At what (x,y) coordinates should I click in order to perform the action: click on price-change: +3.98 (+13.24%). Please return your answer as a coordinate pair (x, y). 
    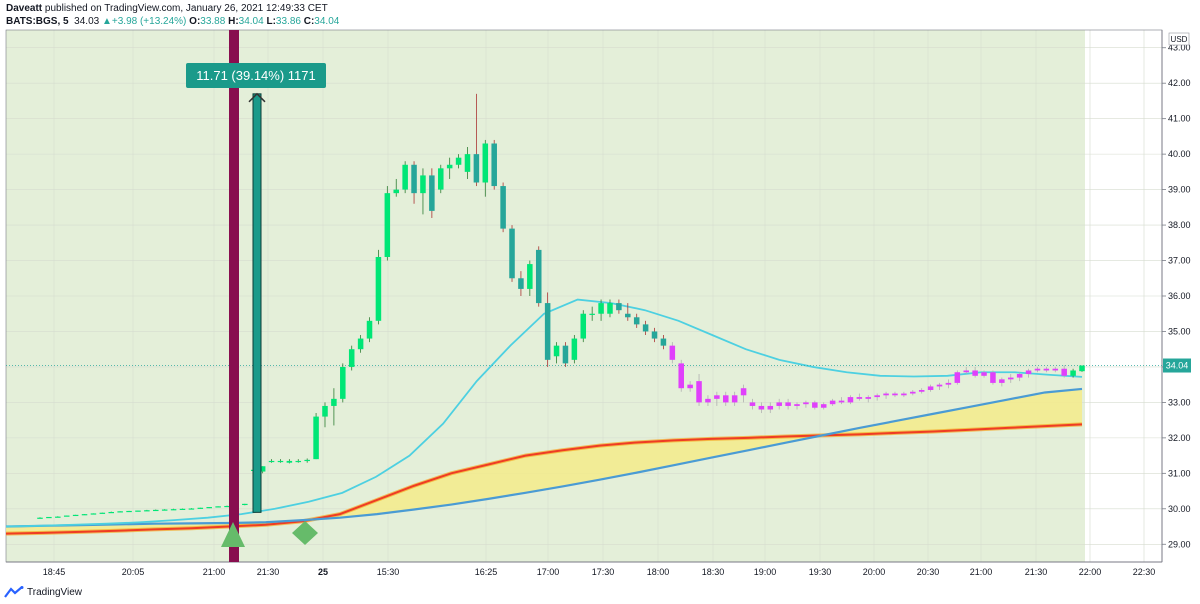
    Looking at the image, I should click on (149, 21).